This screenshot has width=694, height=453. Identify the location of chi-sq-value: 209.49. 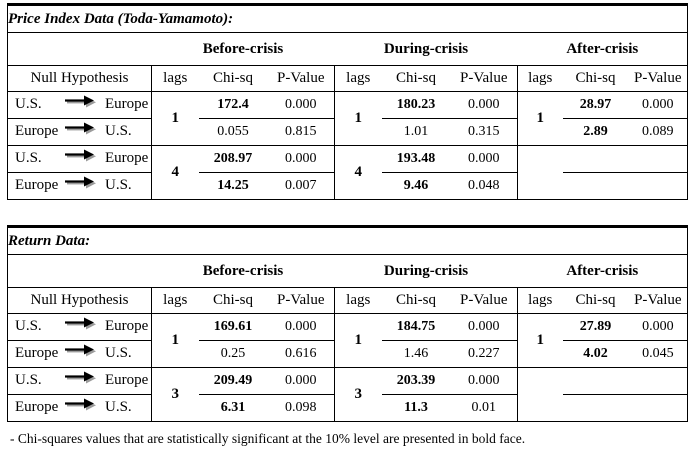
(233, 381).